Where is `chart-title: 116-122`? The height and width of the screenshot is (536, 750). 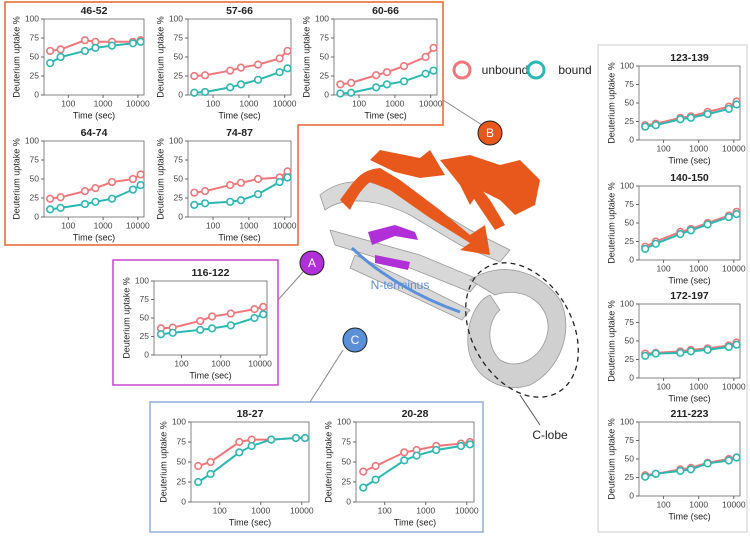 chart-title: 116-122 is located at coordinates (211, 273).